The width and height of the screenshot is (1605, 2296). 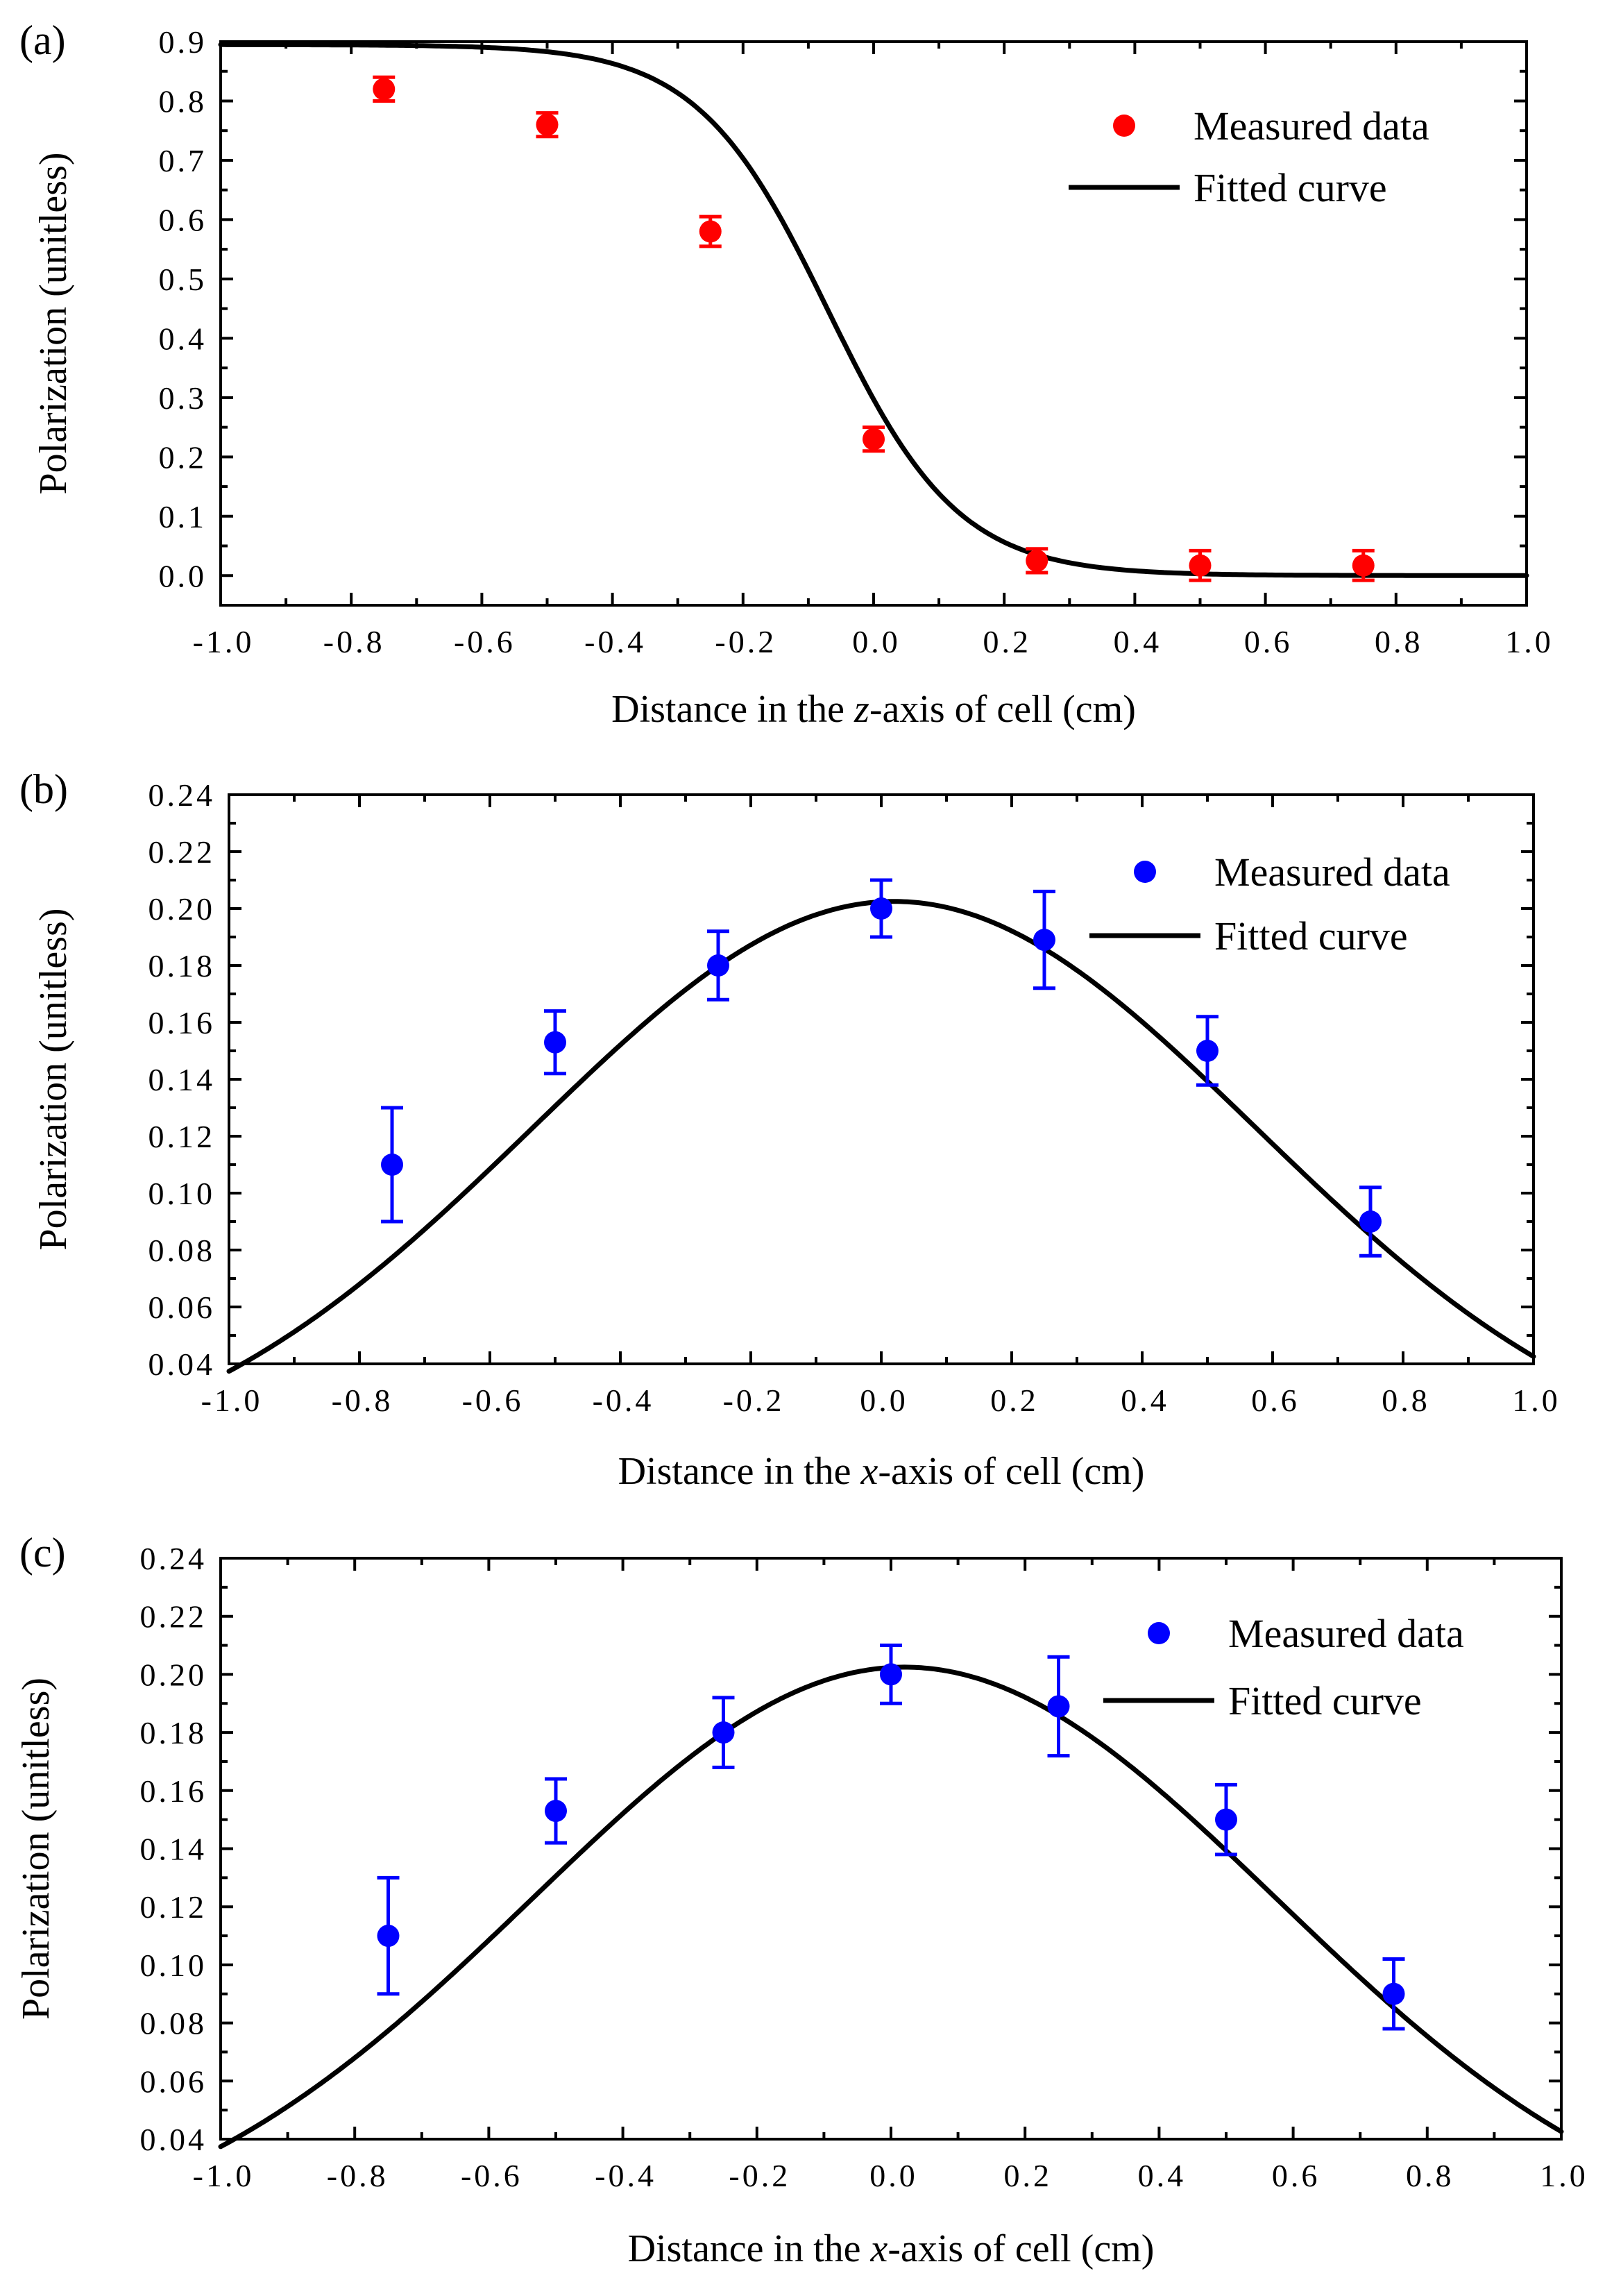 I want to click on x-axis-label-part: z, so click(x=861, y=710).